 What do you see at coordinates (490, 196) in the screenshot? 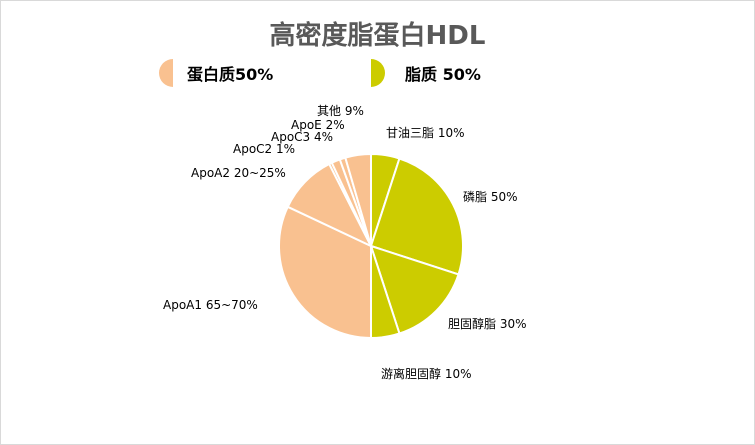
I see `slice-label: 磷脂 50%` at bounding box center [490, 196].